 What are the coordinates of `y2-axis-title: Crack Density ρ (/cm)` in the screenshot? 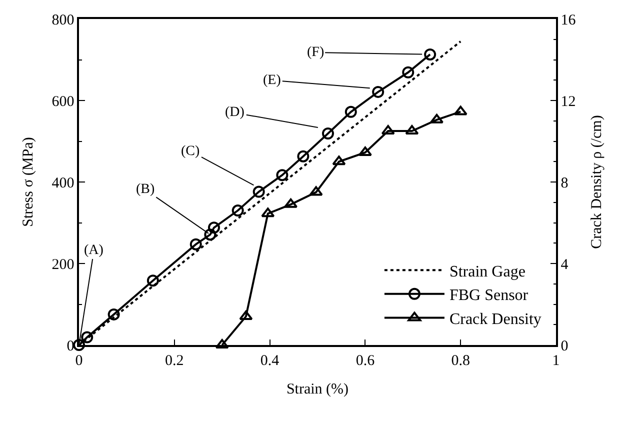 It's located at (596, 182).